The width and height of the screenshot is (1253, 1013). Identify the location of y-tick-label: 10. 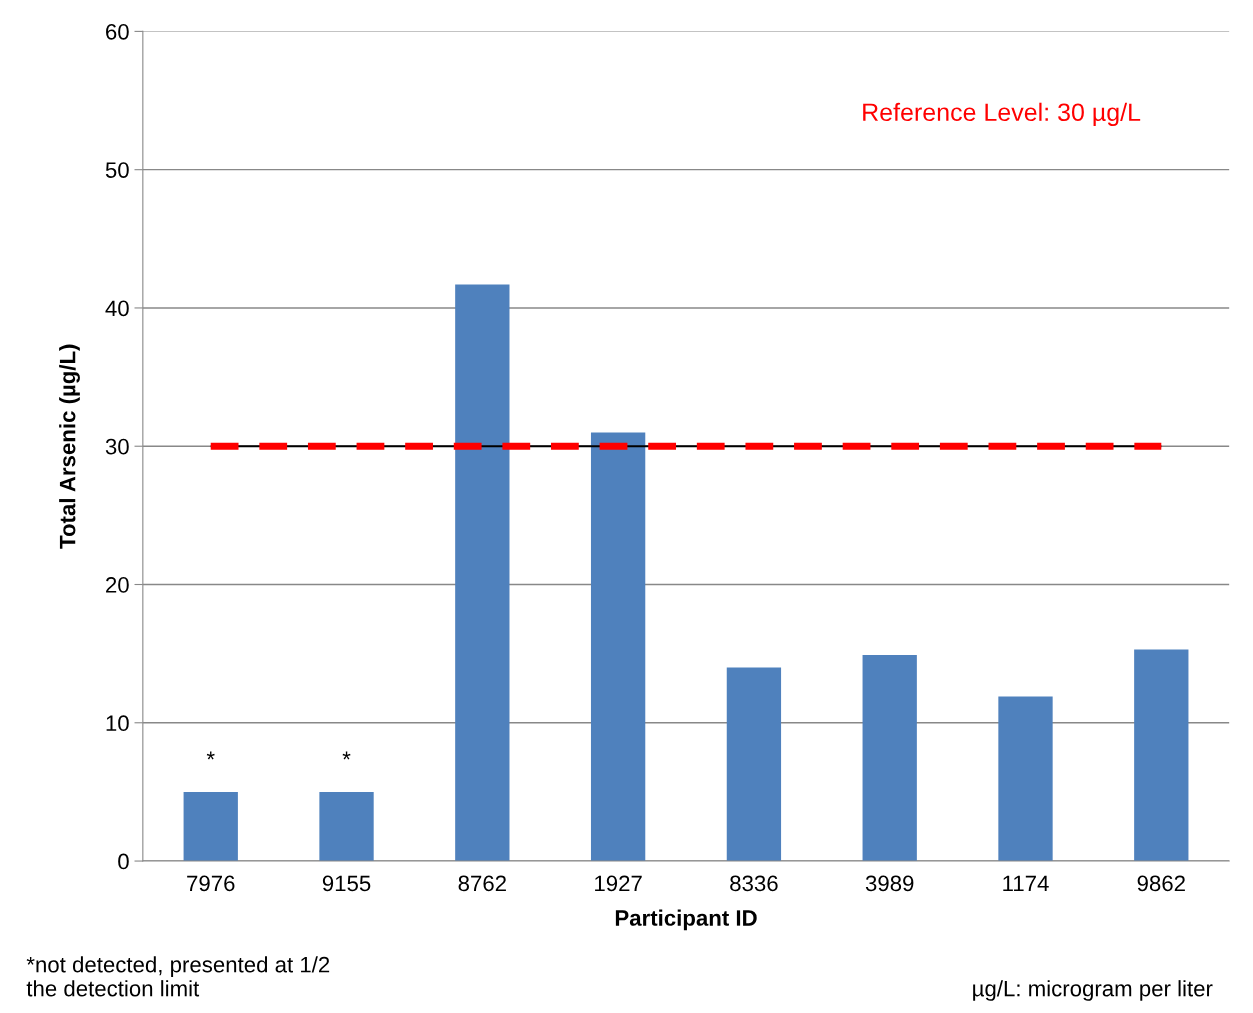
(117, 723).